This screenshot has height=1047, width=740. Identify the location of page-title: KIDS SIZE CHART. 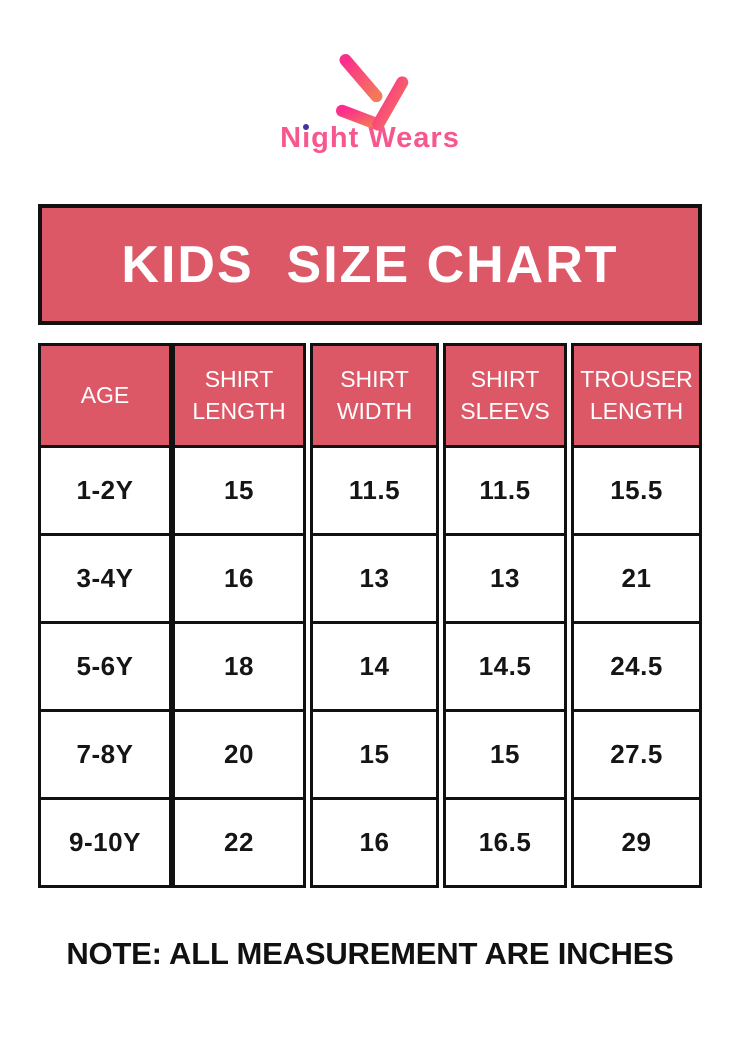
(370, 264).